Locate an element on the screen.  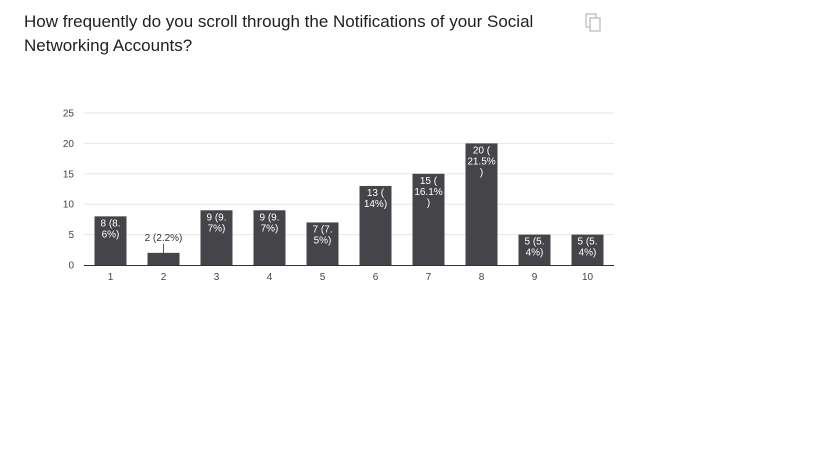
x-tick-label: 10 is located at coordinates (588, 277).